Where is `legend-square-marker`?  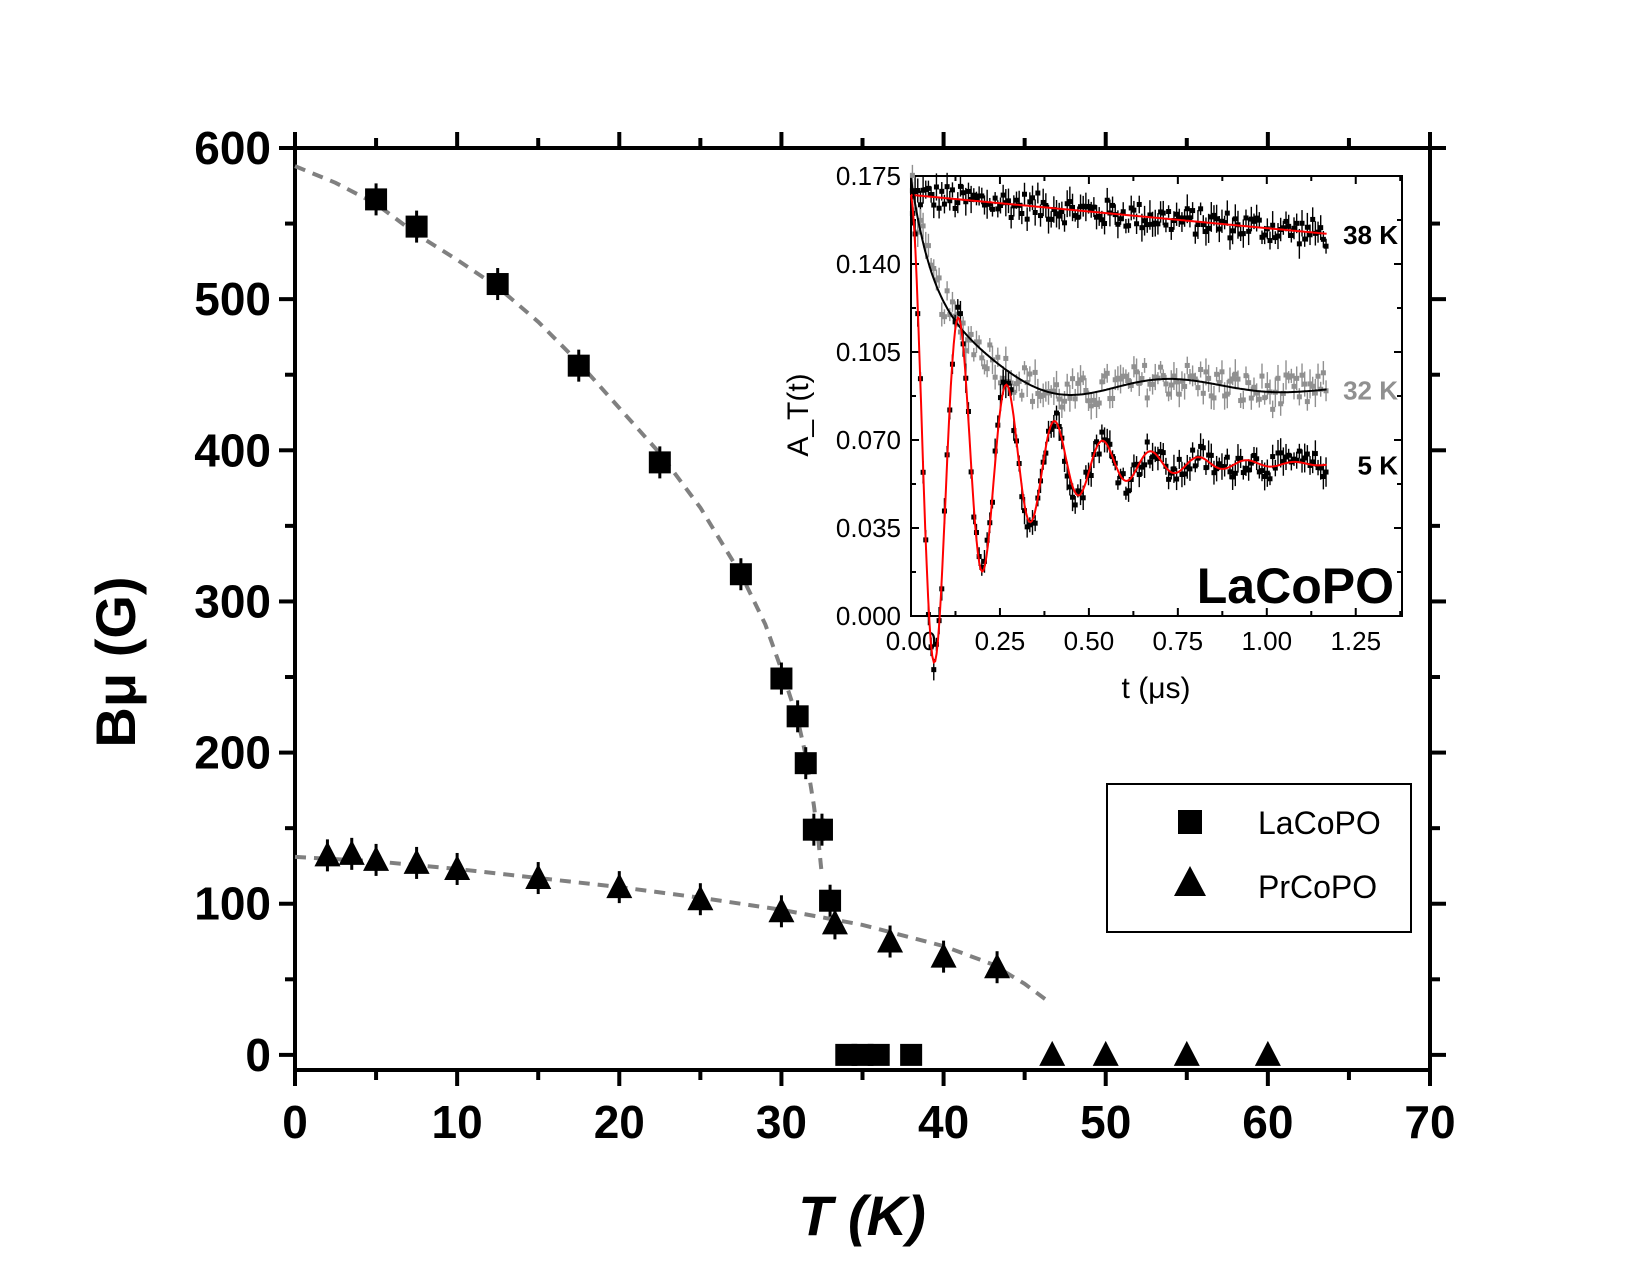 legend-square-marker is located at coordinates (1190, 822).